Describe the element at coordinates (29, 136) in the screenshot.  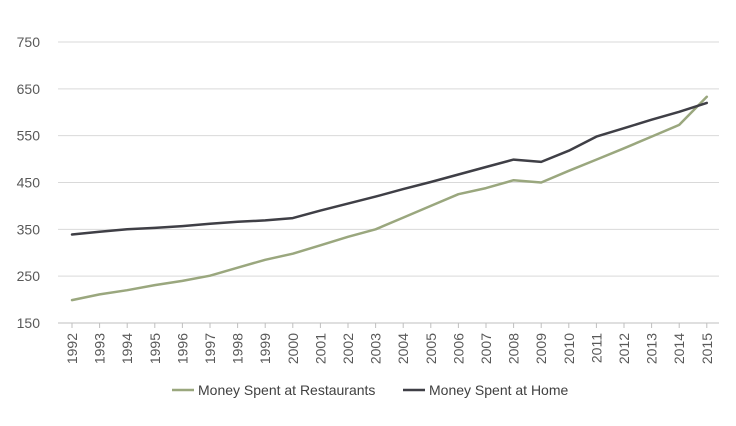
I see `y-tick-label: 550` at that location.